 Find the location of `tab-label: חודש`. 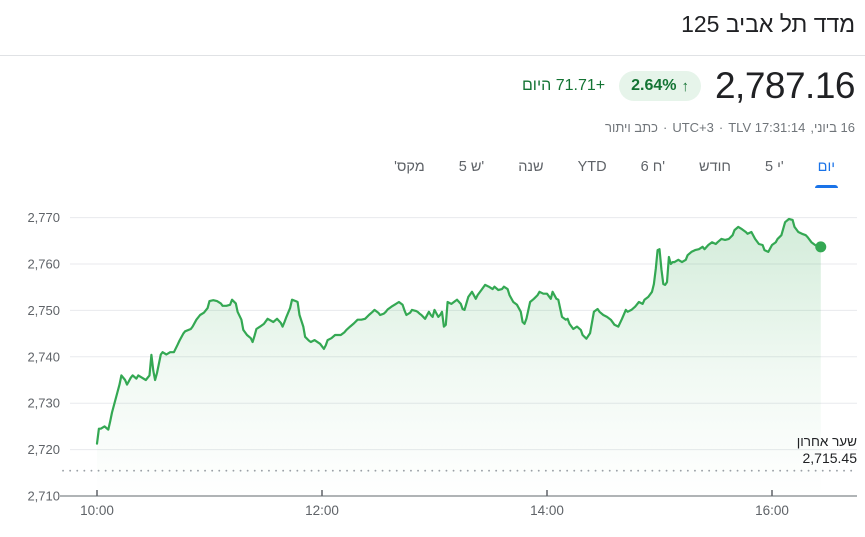

tab-label: חודש is located at coordinates (715, 167).